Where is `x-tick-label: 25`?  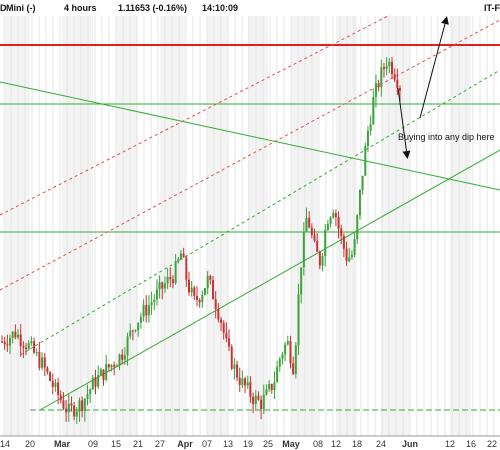 x-tick-label: 25 is located at coordinates (268, 444).